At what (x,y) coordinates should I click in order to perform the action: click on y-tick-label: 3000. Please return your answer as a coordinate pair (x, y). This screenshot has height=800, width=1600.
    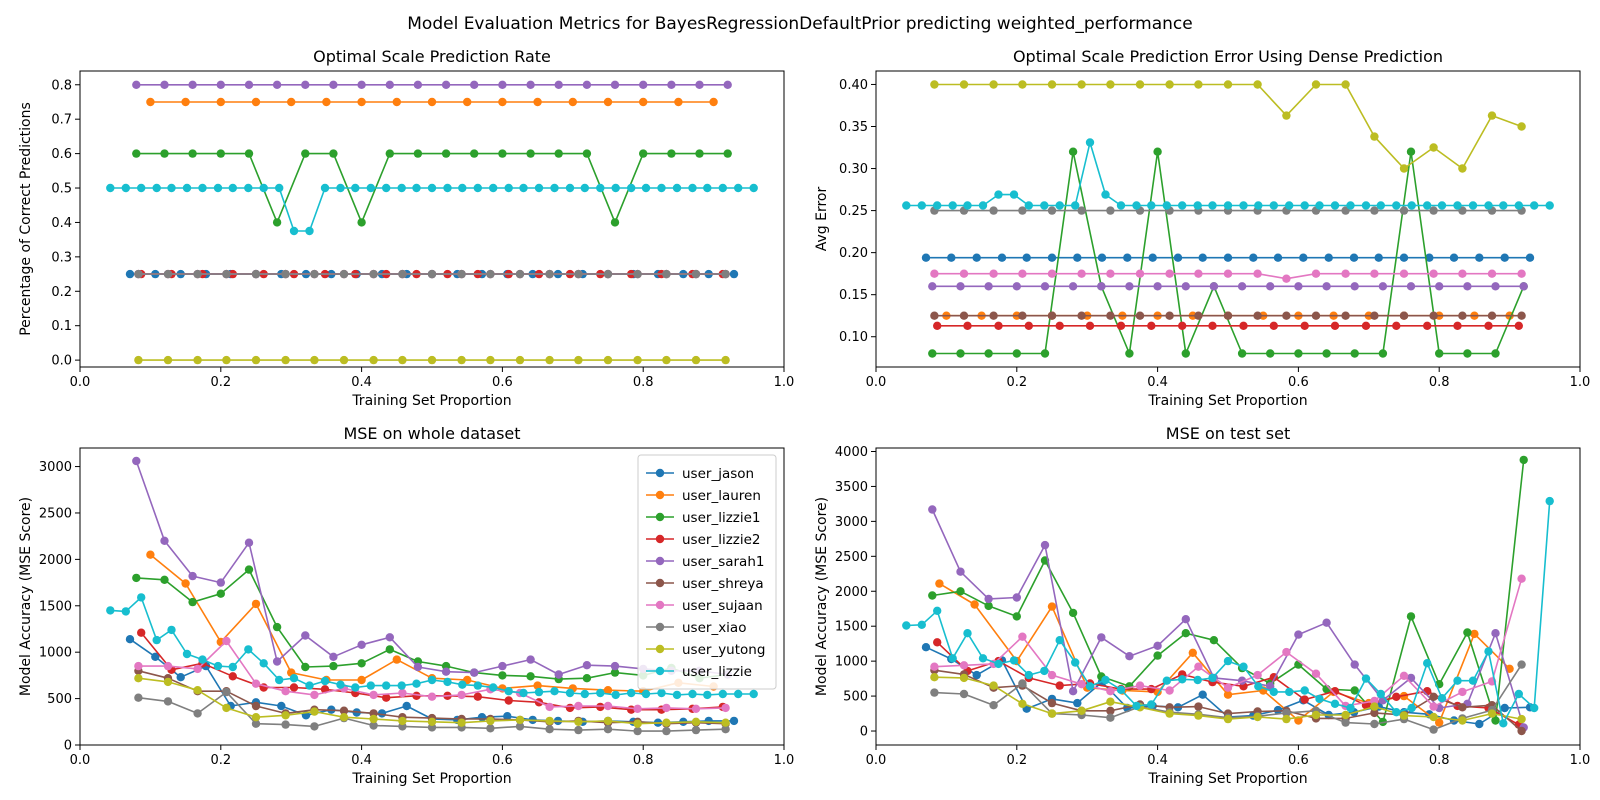
    Looking at the image, I should click on (851, 522).